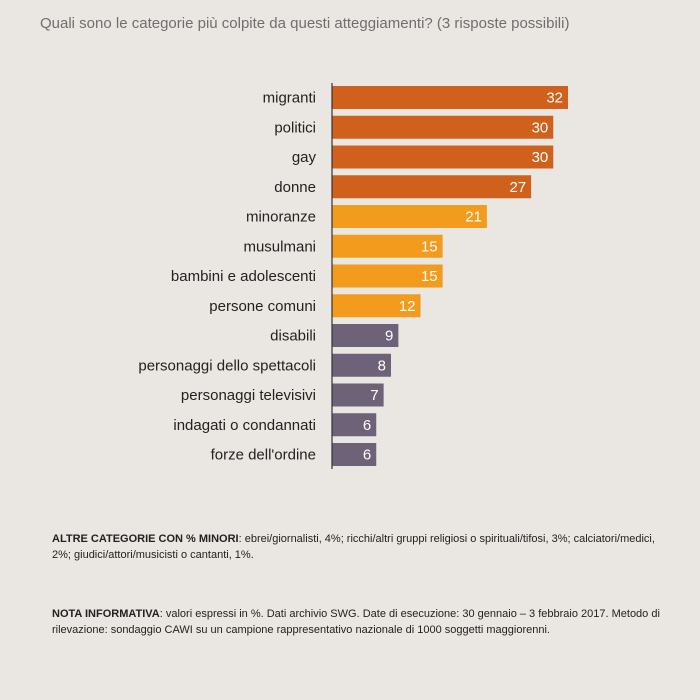  Describe the element at coordinates (279, 246) in the screenshot. I see `category-label: musulmani` at that location.